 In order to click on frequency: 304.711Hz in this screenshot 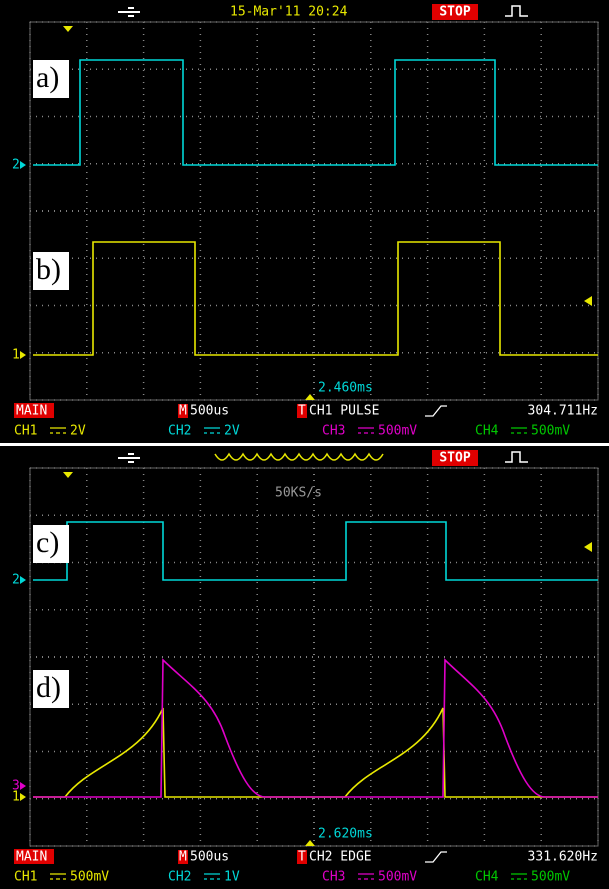, I will do `click(563, 411)`.